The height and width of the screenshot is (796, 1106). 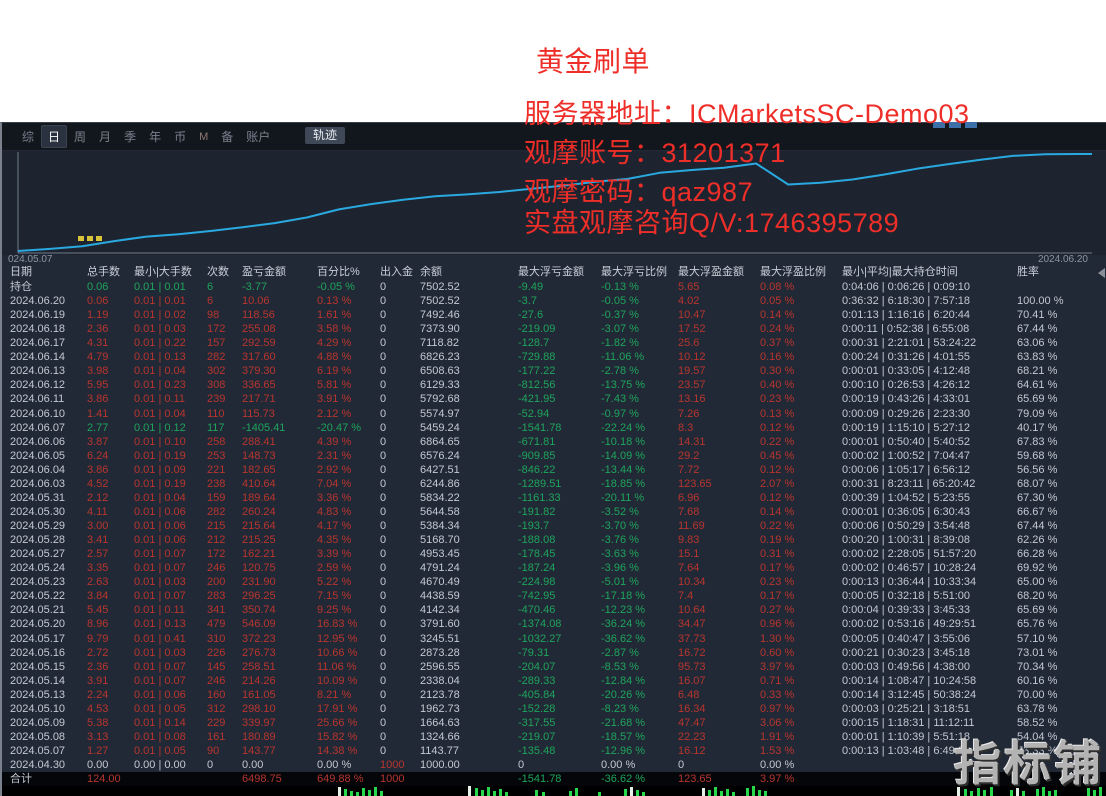 I want to click on cell-pnl: 296.25, so click(x=259, y=596).